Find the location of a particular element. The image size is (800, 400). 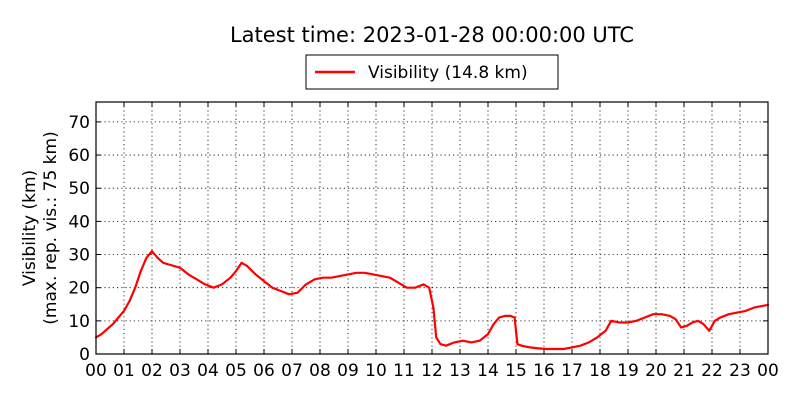

y-tick-label: 0 is located at coordinates (84, 355).